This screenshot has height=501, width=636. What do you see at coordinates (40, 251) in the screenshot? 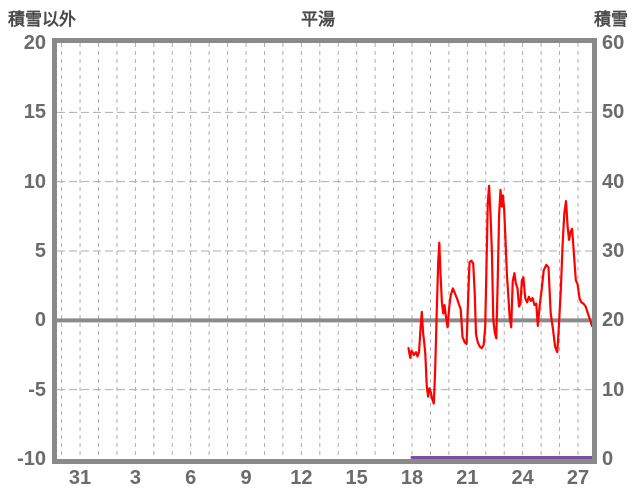
I see `left-axis-tick: 5` at bounding box center [40, 251].